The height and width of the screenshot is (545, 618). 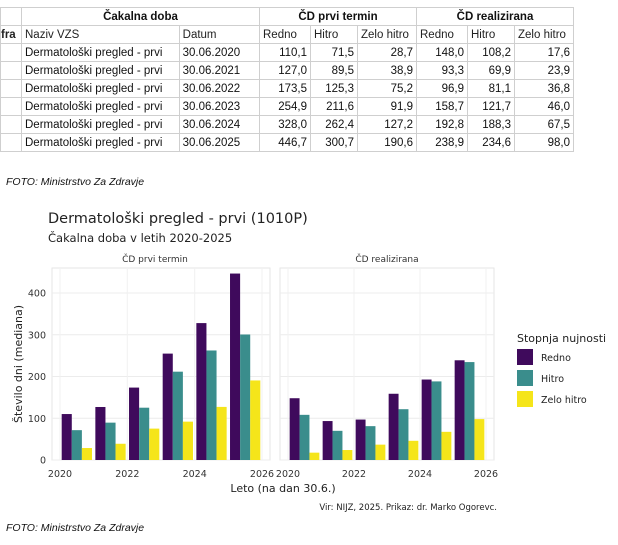 I want to click on table-cell: 188,3, so click(x=491, y=124).